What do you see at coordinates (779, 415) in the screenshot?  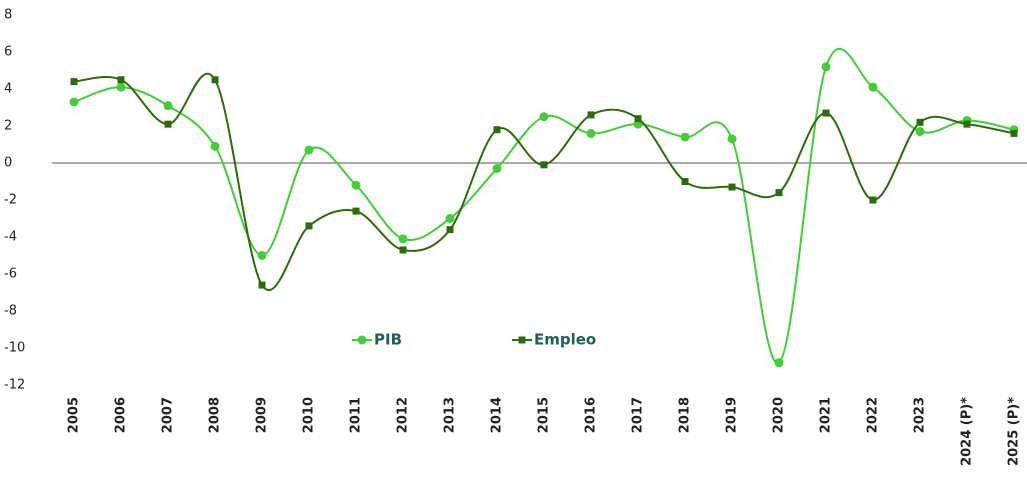 I see `x-tick-label: 2020` at bounding box center [779, 415].